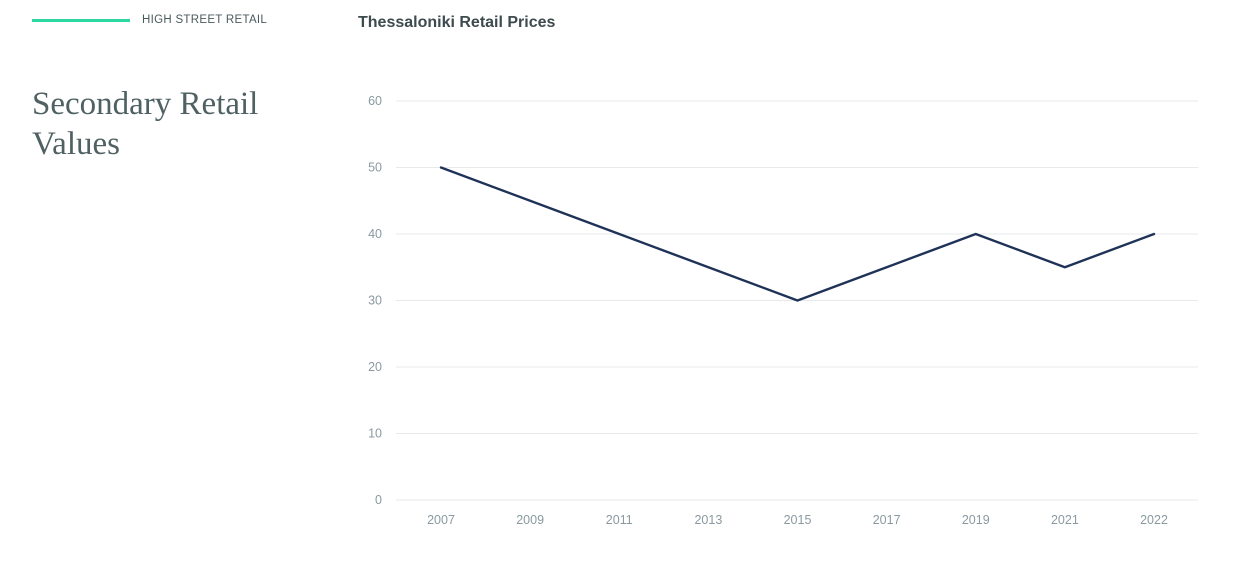 The height and width of the screenshot is (562, 1258). I want to click on y-tick-label: 10, so click(375, 434).